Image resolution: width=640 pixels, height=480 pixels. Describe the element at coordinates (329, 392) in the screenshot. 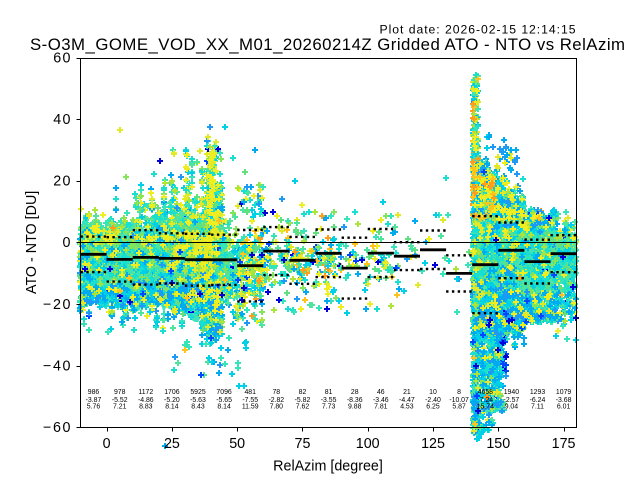

I see `svg-text: 81` at that location.